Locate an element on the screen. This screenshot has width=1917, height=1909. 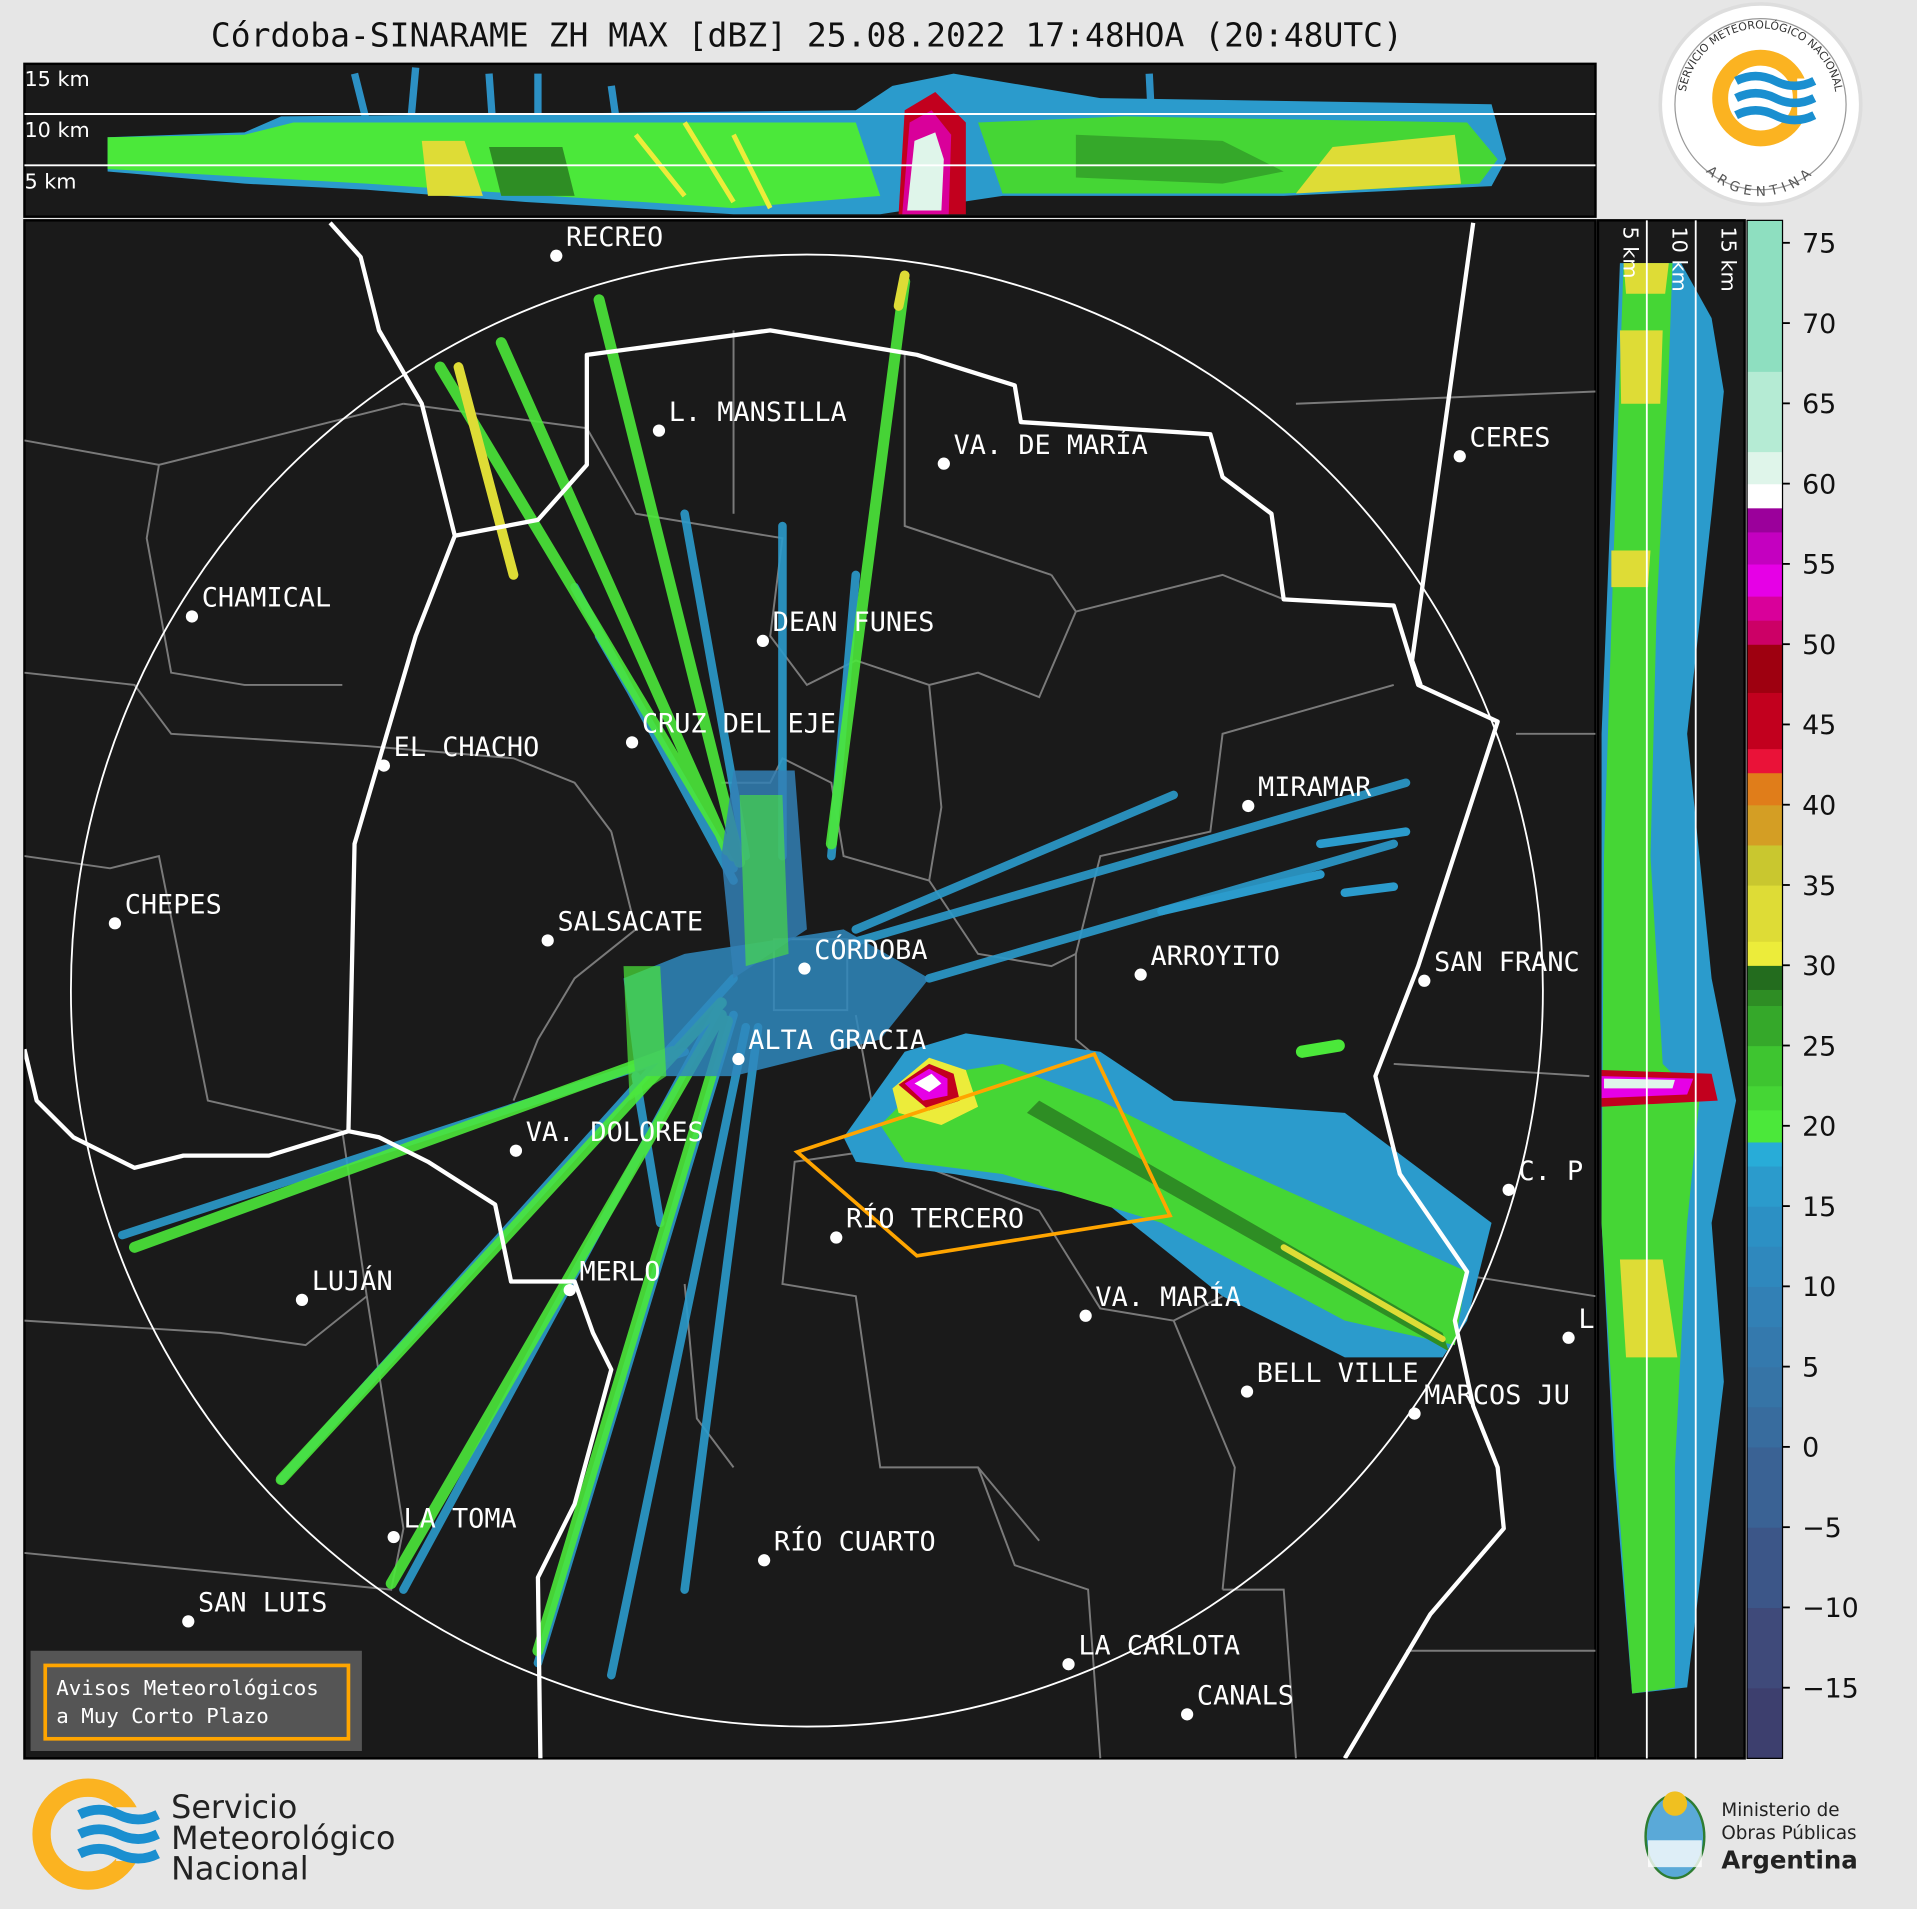
side-height-label-5km: 5 km is located at coordinates (1631, 252).